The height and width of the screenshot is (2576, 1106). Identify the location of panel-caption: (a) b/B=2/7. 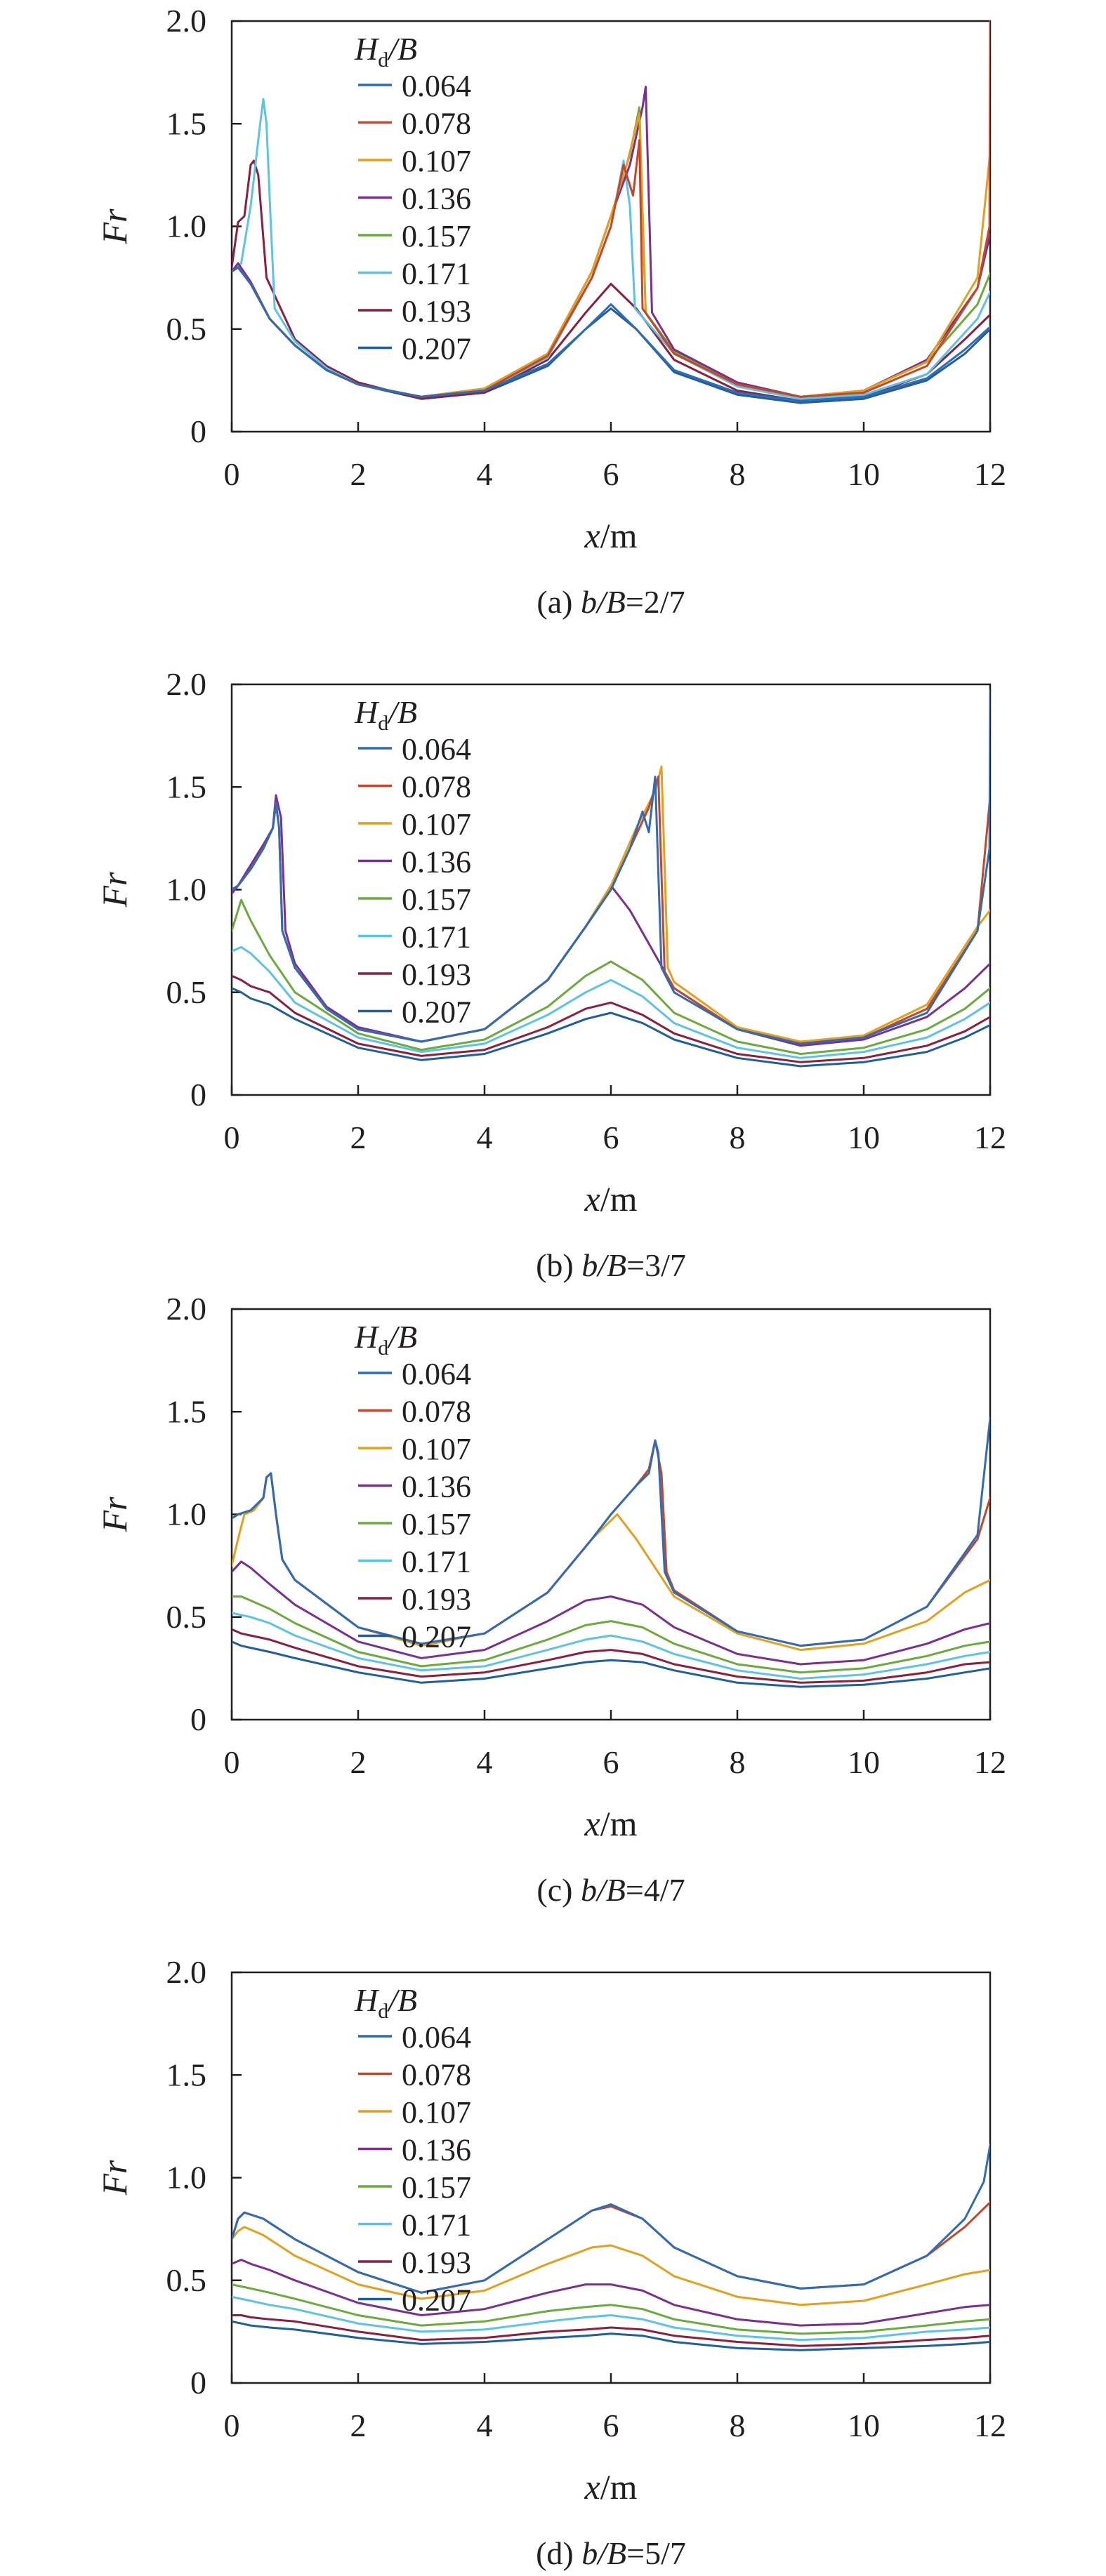
(610, 602).